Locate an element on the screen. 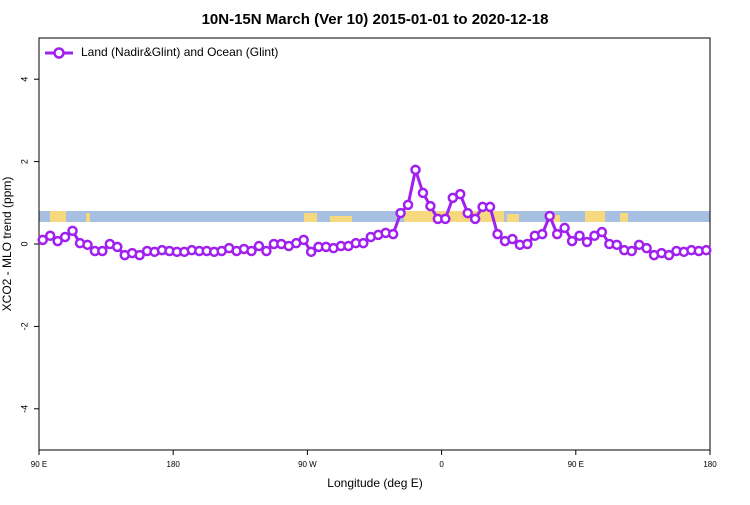 This screenshot has height=505, width=750. land-ocean-band is located at coordinates (374, 216).